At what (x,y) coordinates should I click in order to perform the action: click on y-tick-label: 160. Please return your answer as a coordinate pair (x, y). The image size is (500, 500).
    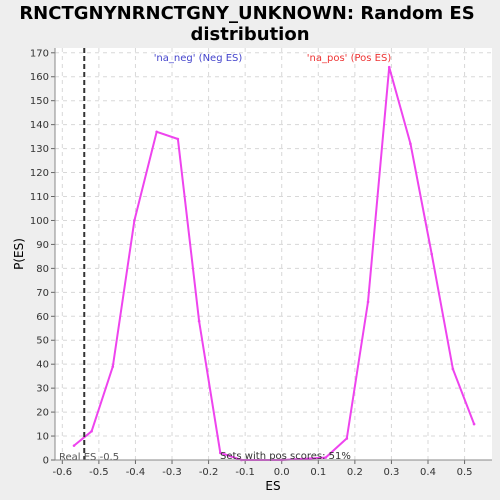
    Looking at the image, I should click on (39, 77).